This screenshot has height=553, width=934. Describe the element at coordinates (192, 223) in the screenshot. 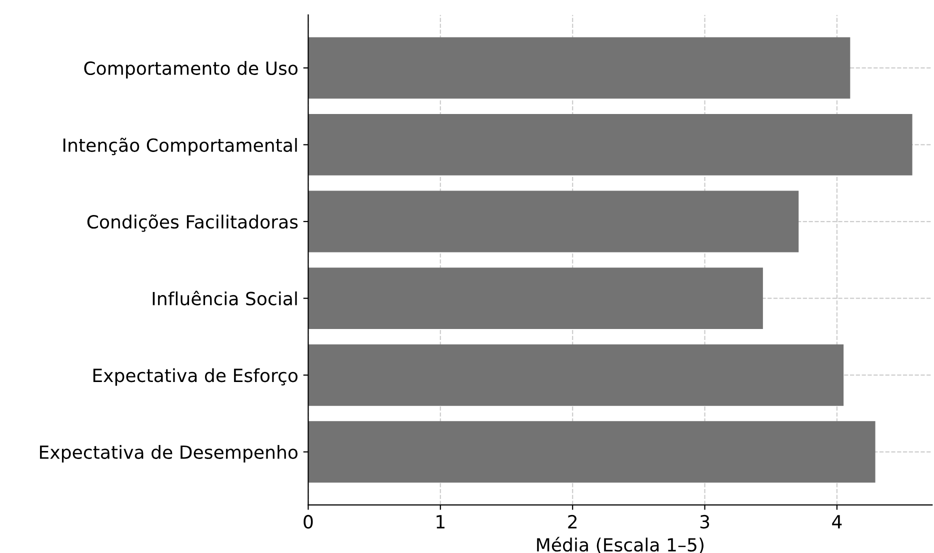

I see `y-tick-label: Condições Facilitadoras` at that location.